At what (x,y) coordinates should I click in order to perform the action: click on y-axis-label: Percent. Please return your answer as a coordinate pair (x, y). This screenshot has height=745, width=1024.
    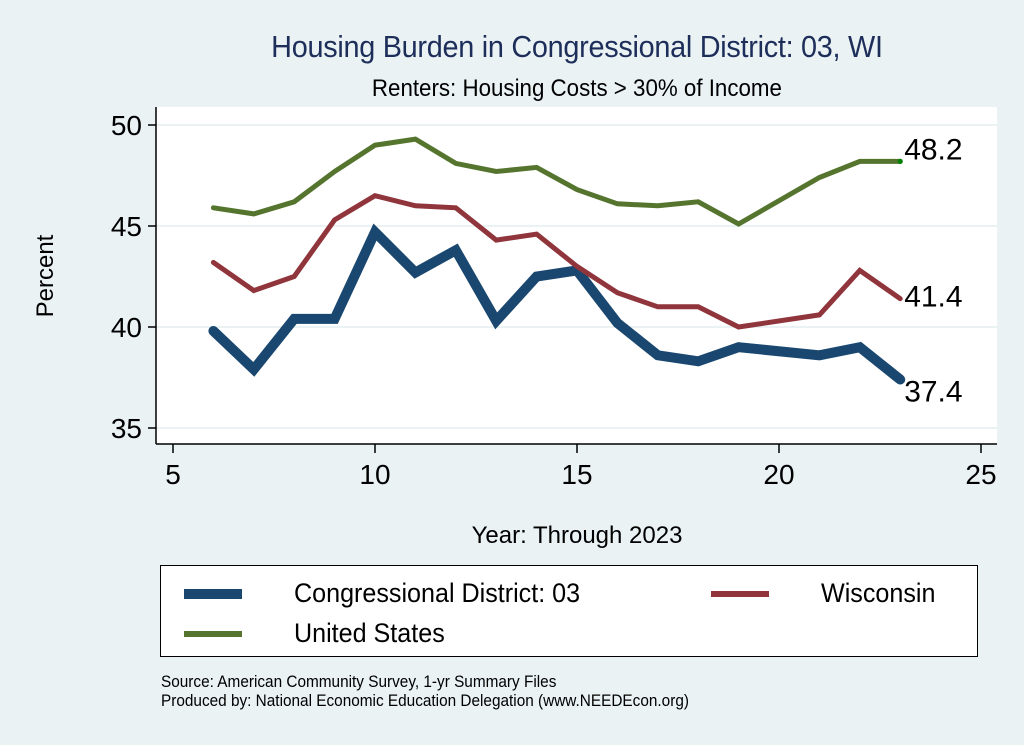
    Looking at the image, I should click on (45, 275).